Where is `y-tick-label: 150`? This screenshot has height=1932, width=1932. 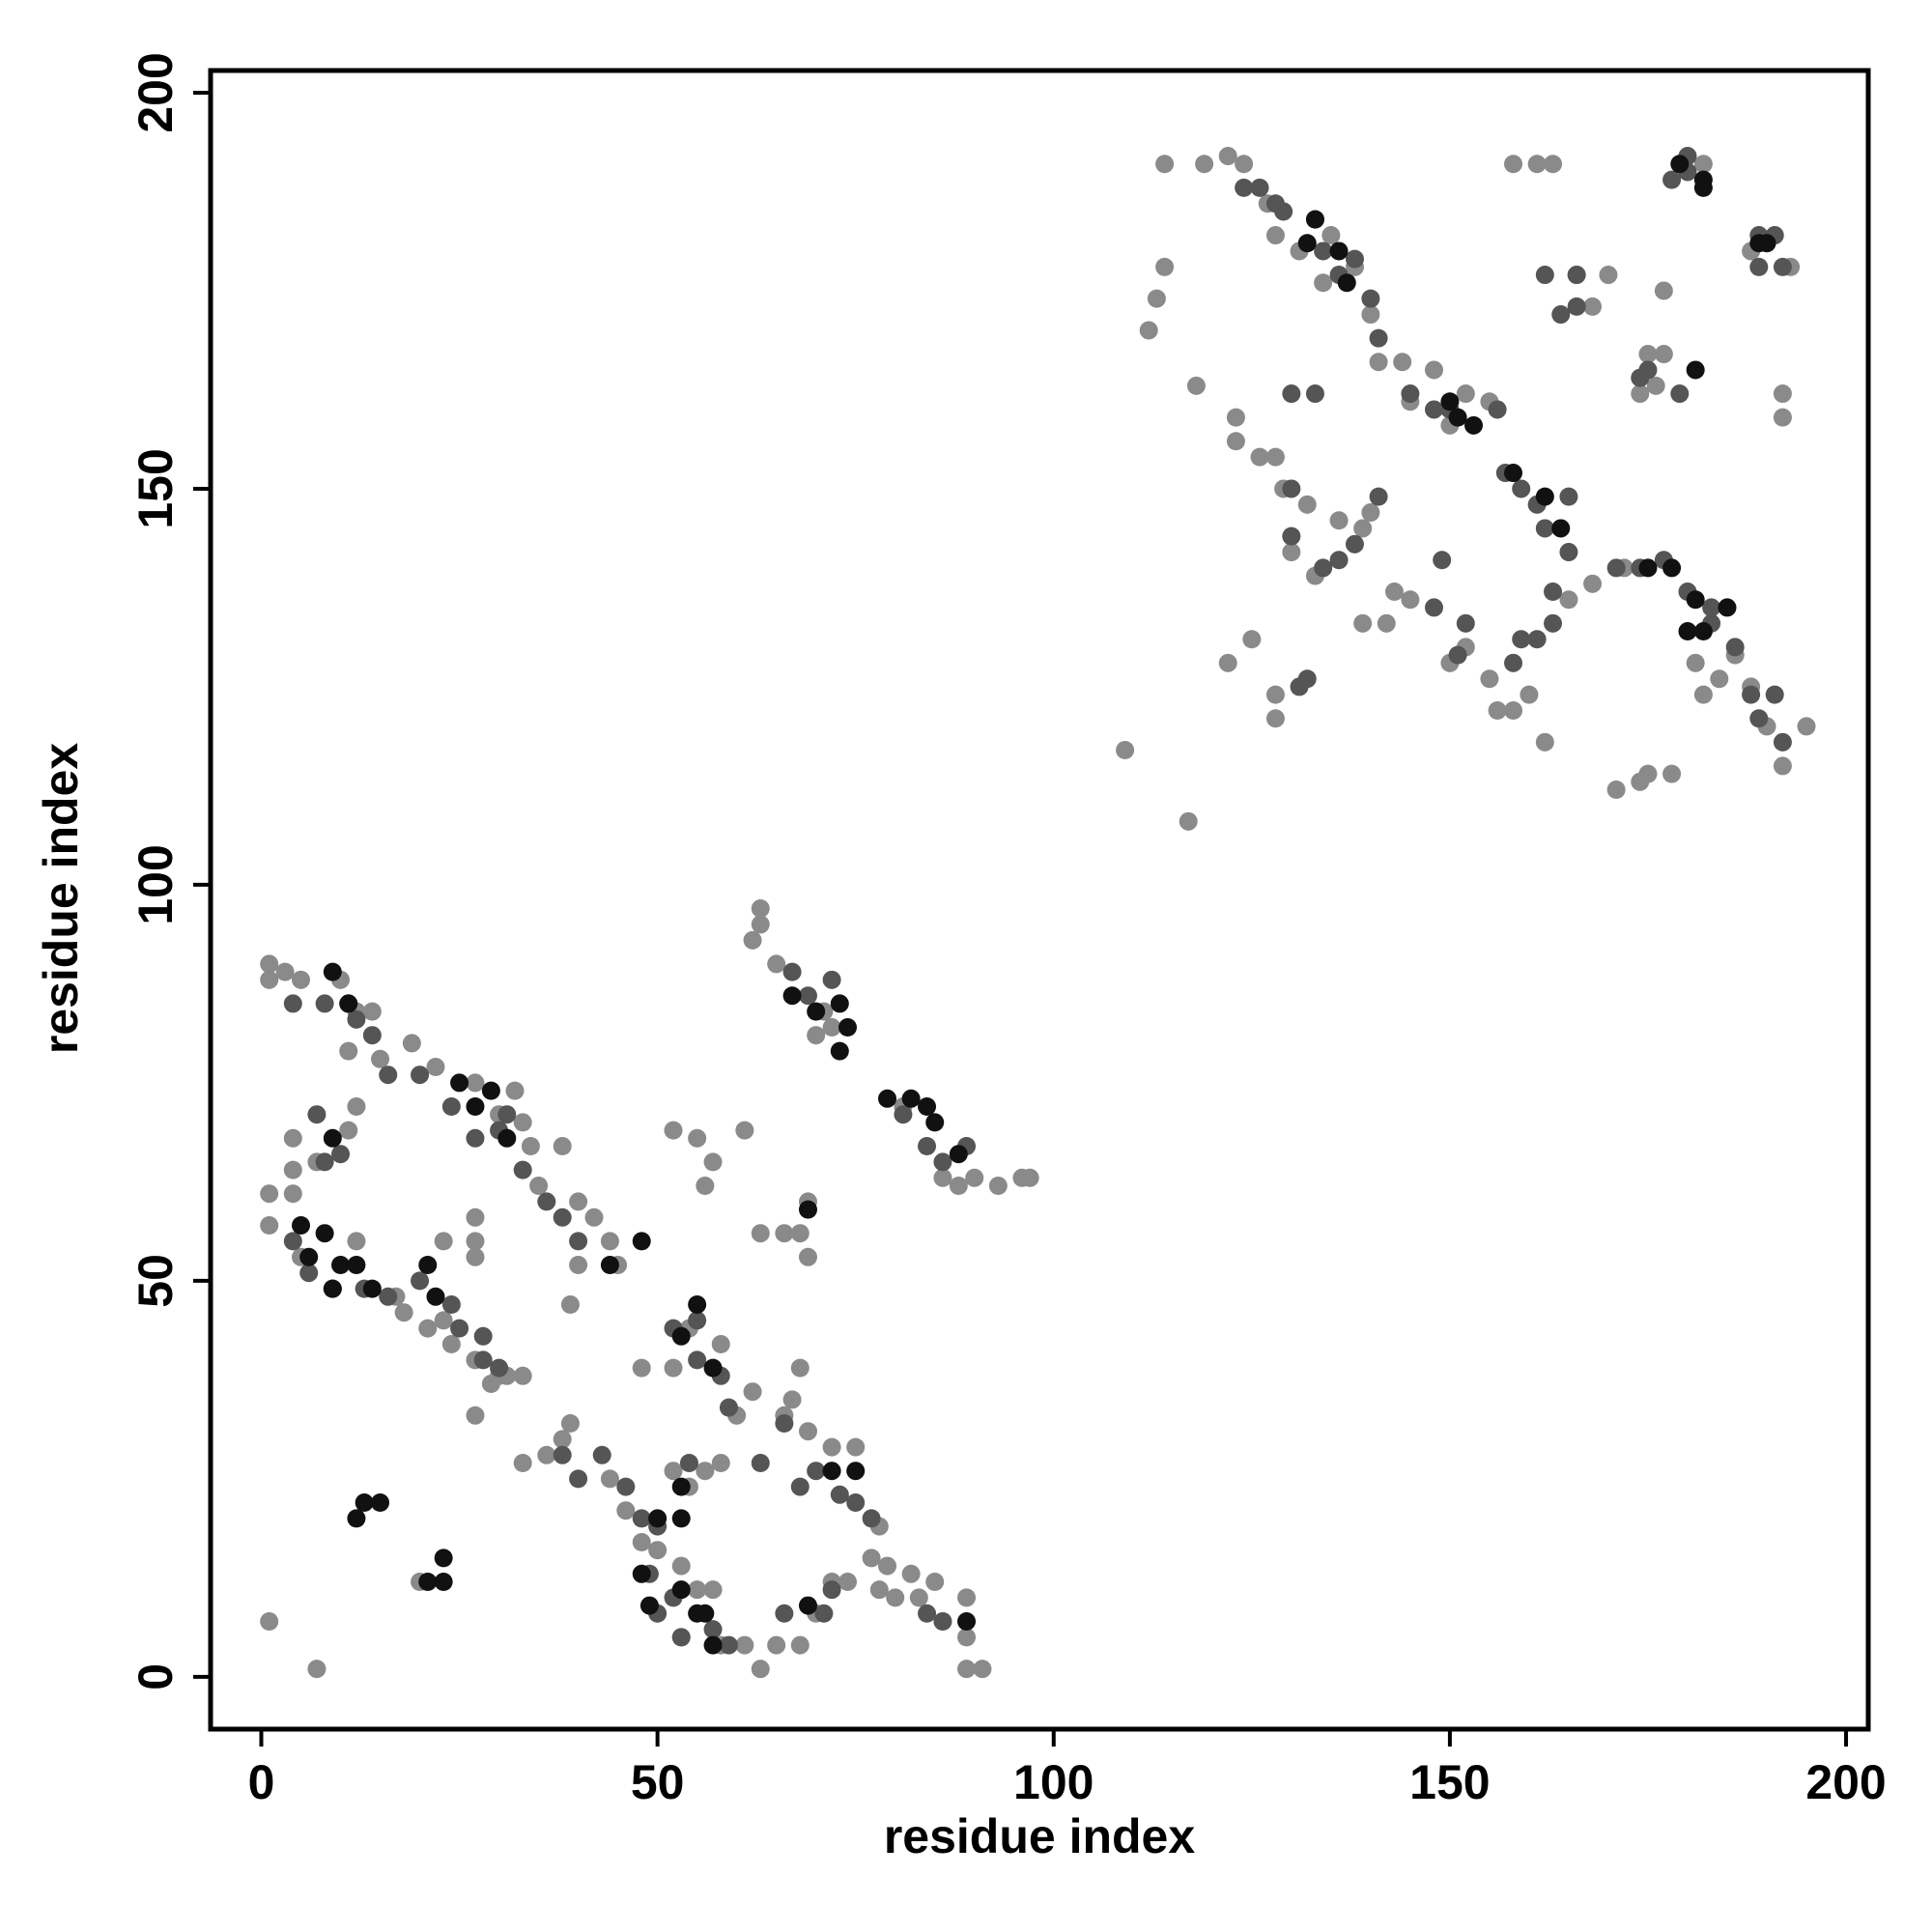 y-tick-label: 150 is located at coordinates (155, 488).